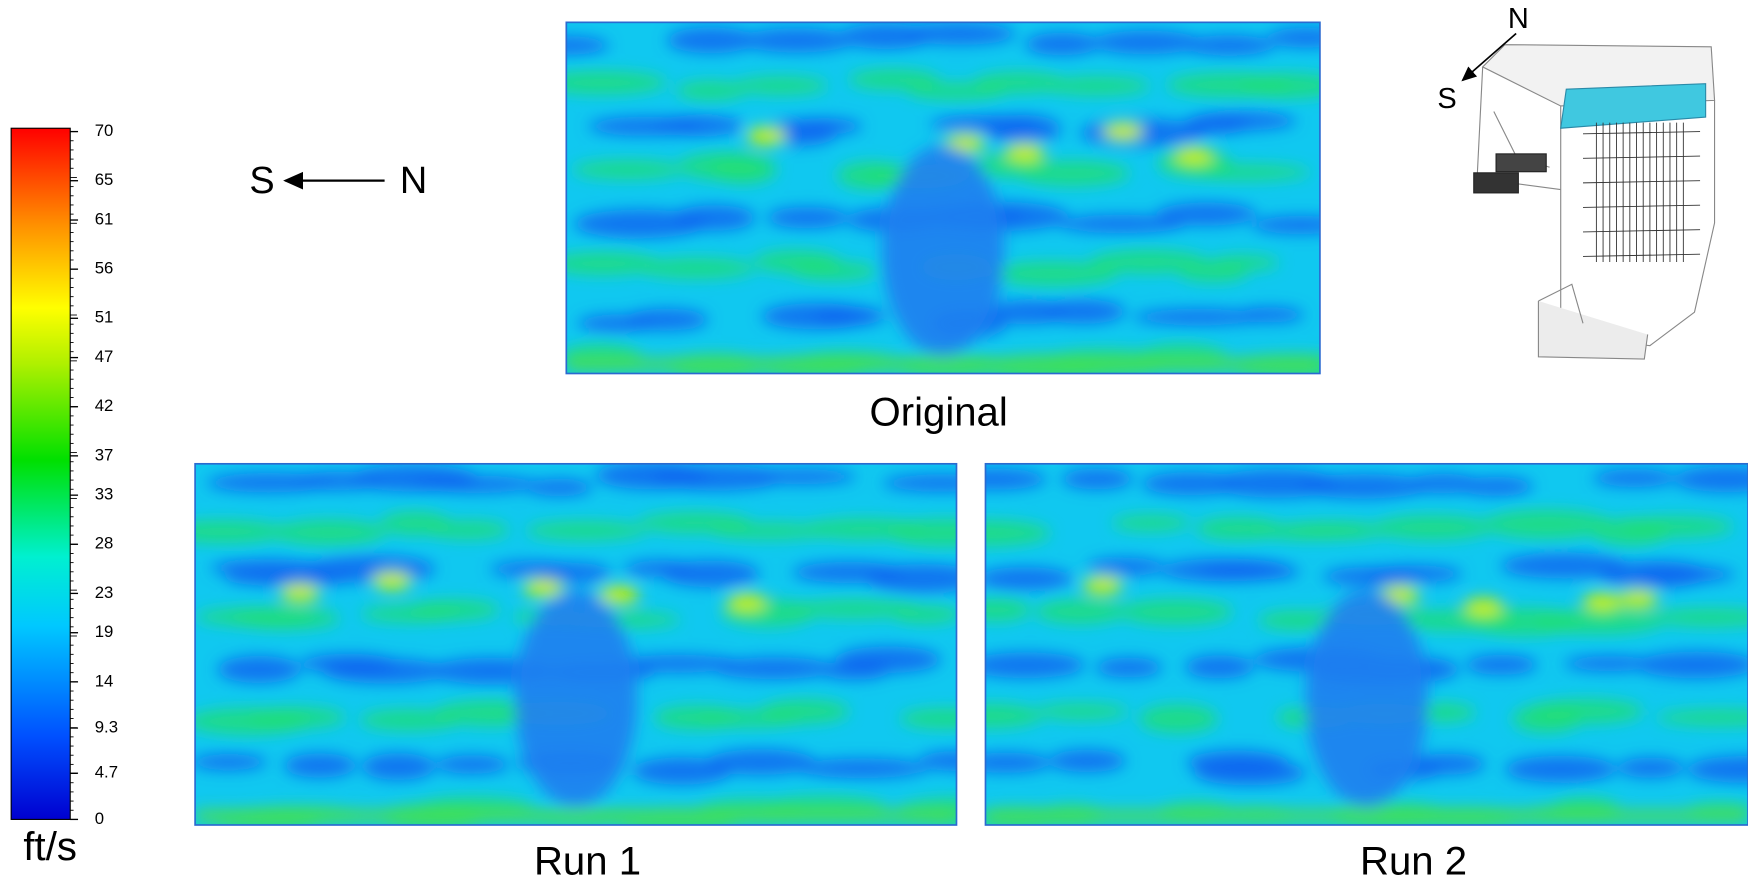 The image size is (1748, 883). I want to click on inset-arrow, so click(1489, 57).